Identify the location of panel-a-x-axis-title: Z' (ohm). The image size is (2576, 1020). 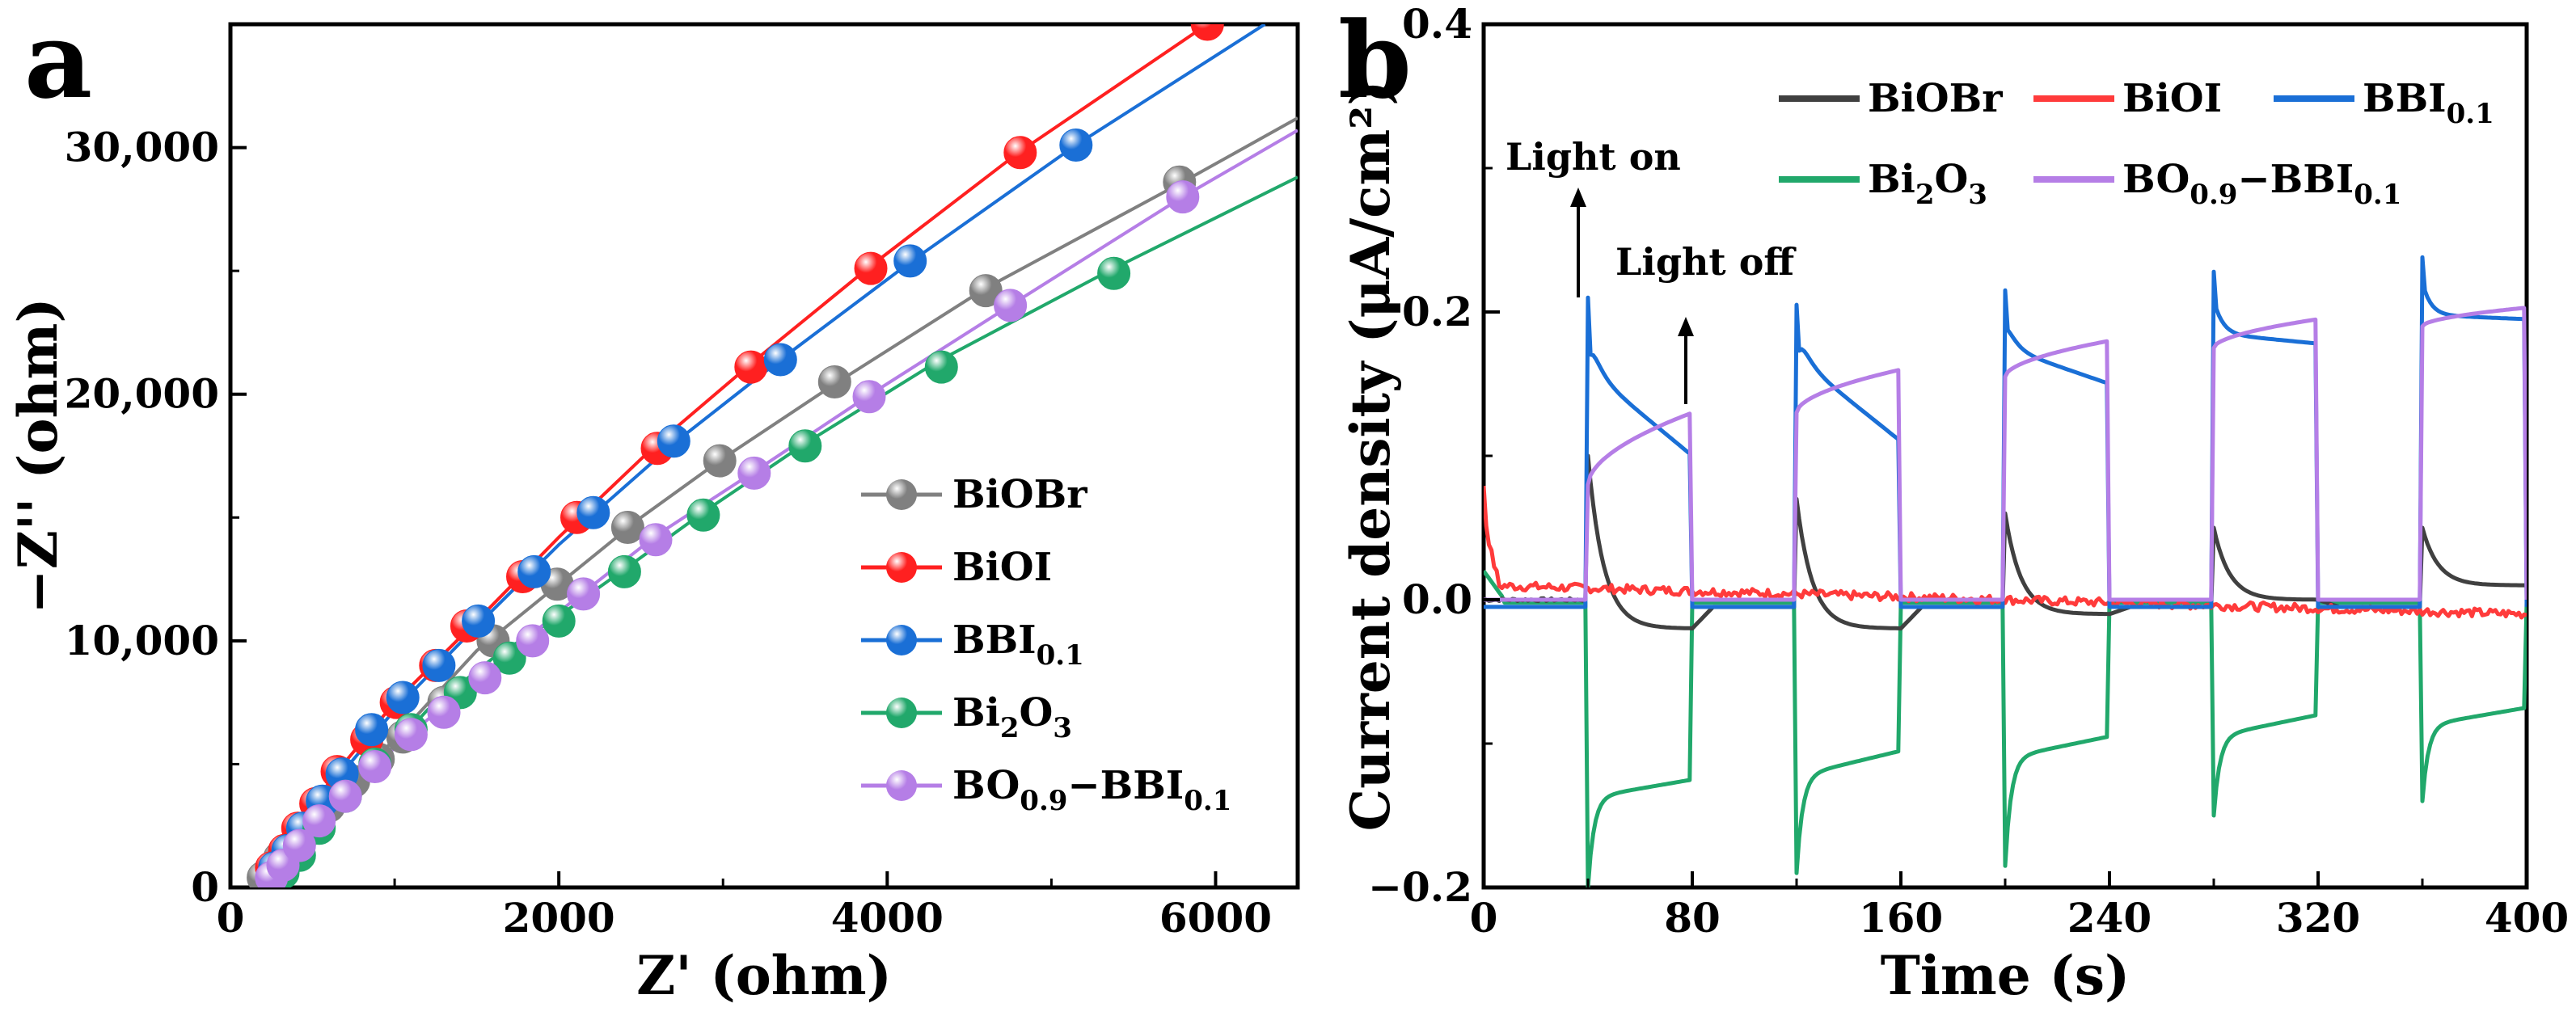
(764, 975).